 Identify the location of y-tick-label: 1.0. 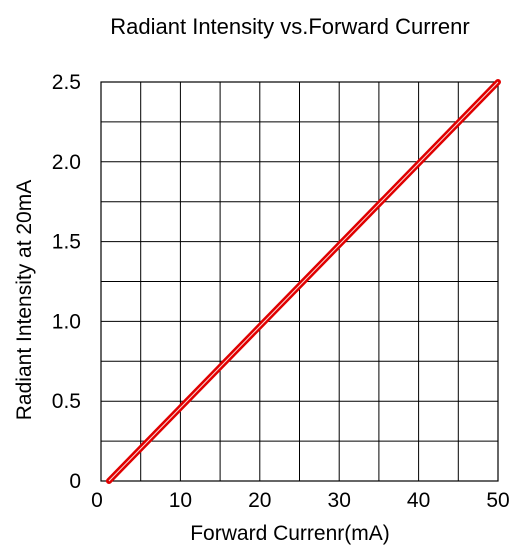
(66, 321).